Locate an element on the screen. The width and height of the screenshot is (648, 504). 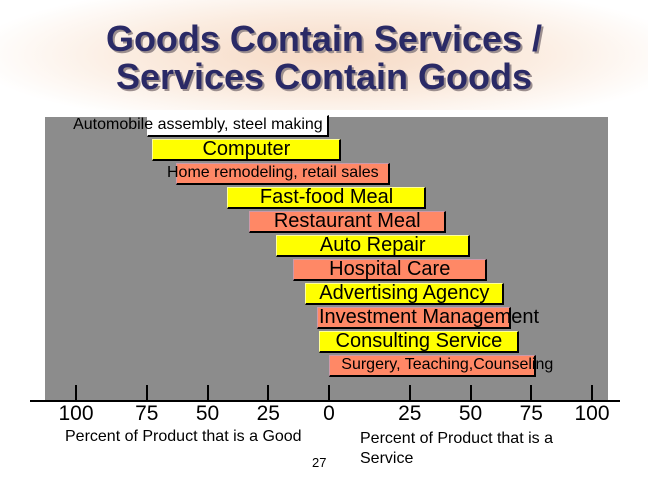
service-tick-label: 50 is located at coordinates (470, 413).